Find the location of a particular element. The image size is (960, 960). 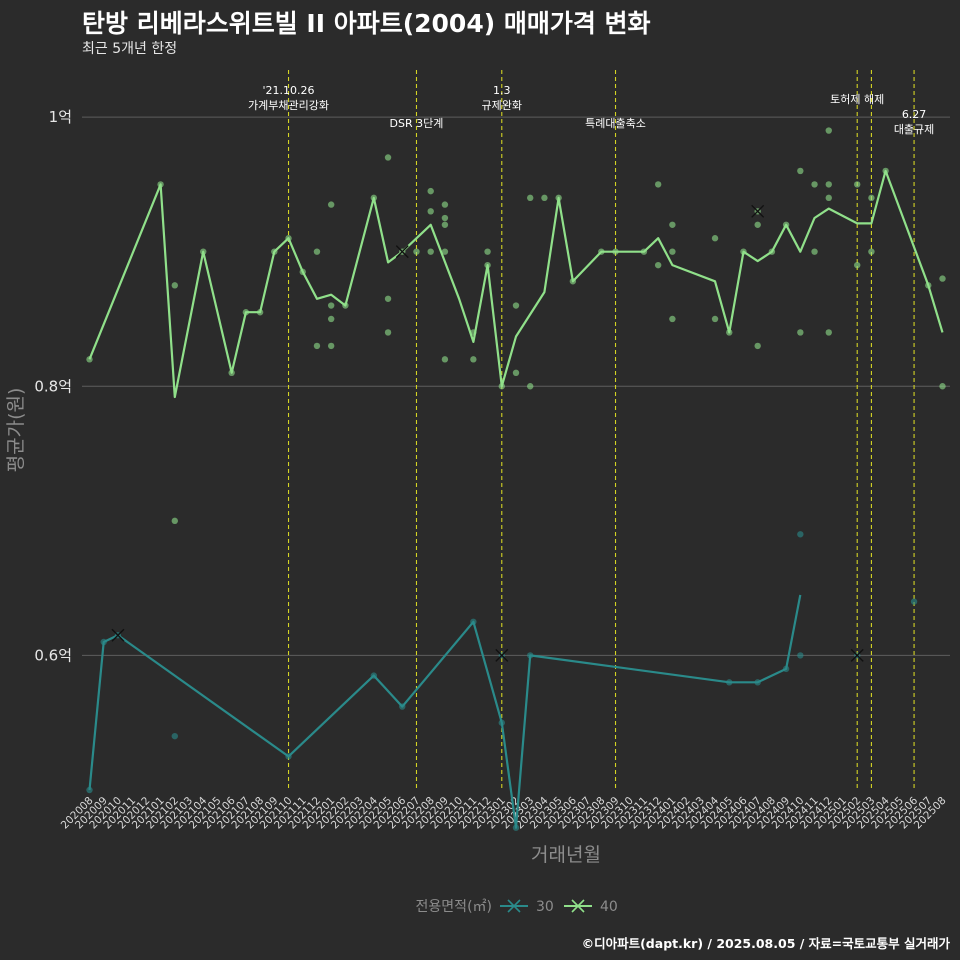

legend-item-40: 40 is located at coordinates (591, 907).